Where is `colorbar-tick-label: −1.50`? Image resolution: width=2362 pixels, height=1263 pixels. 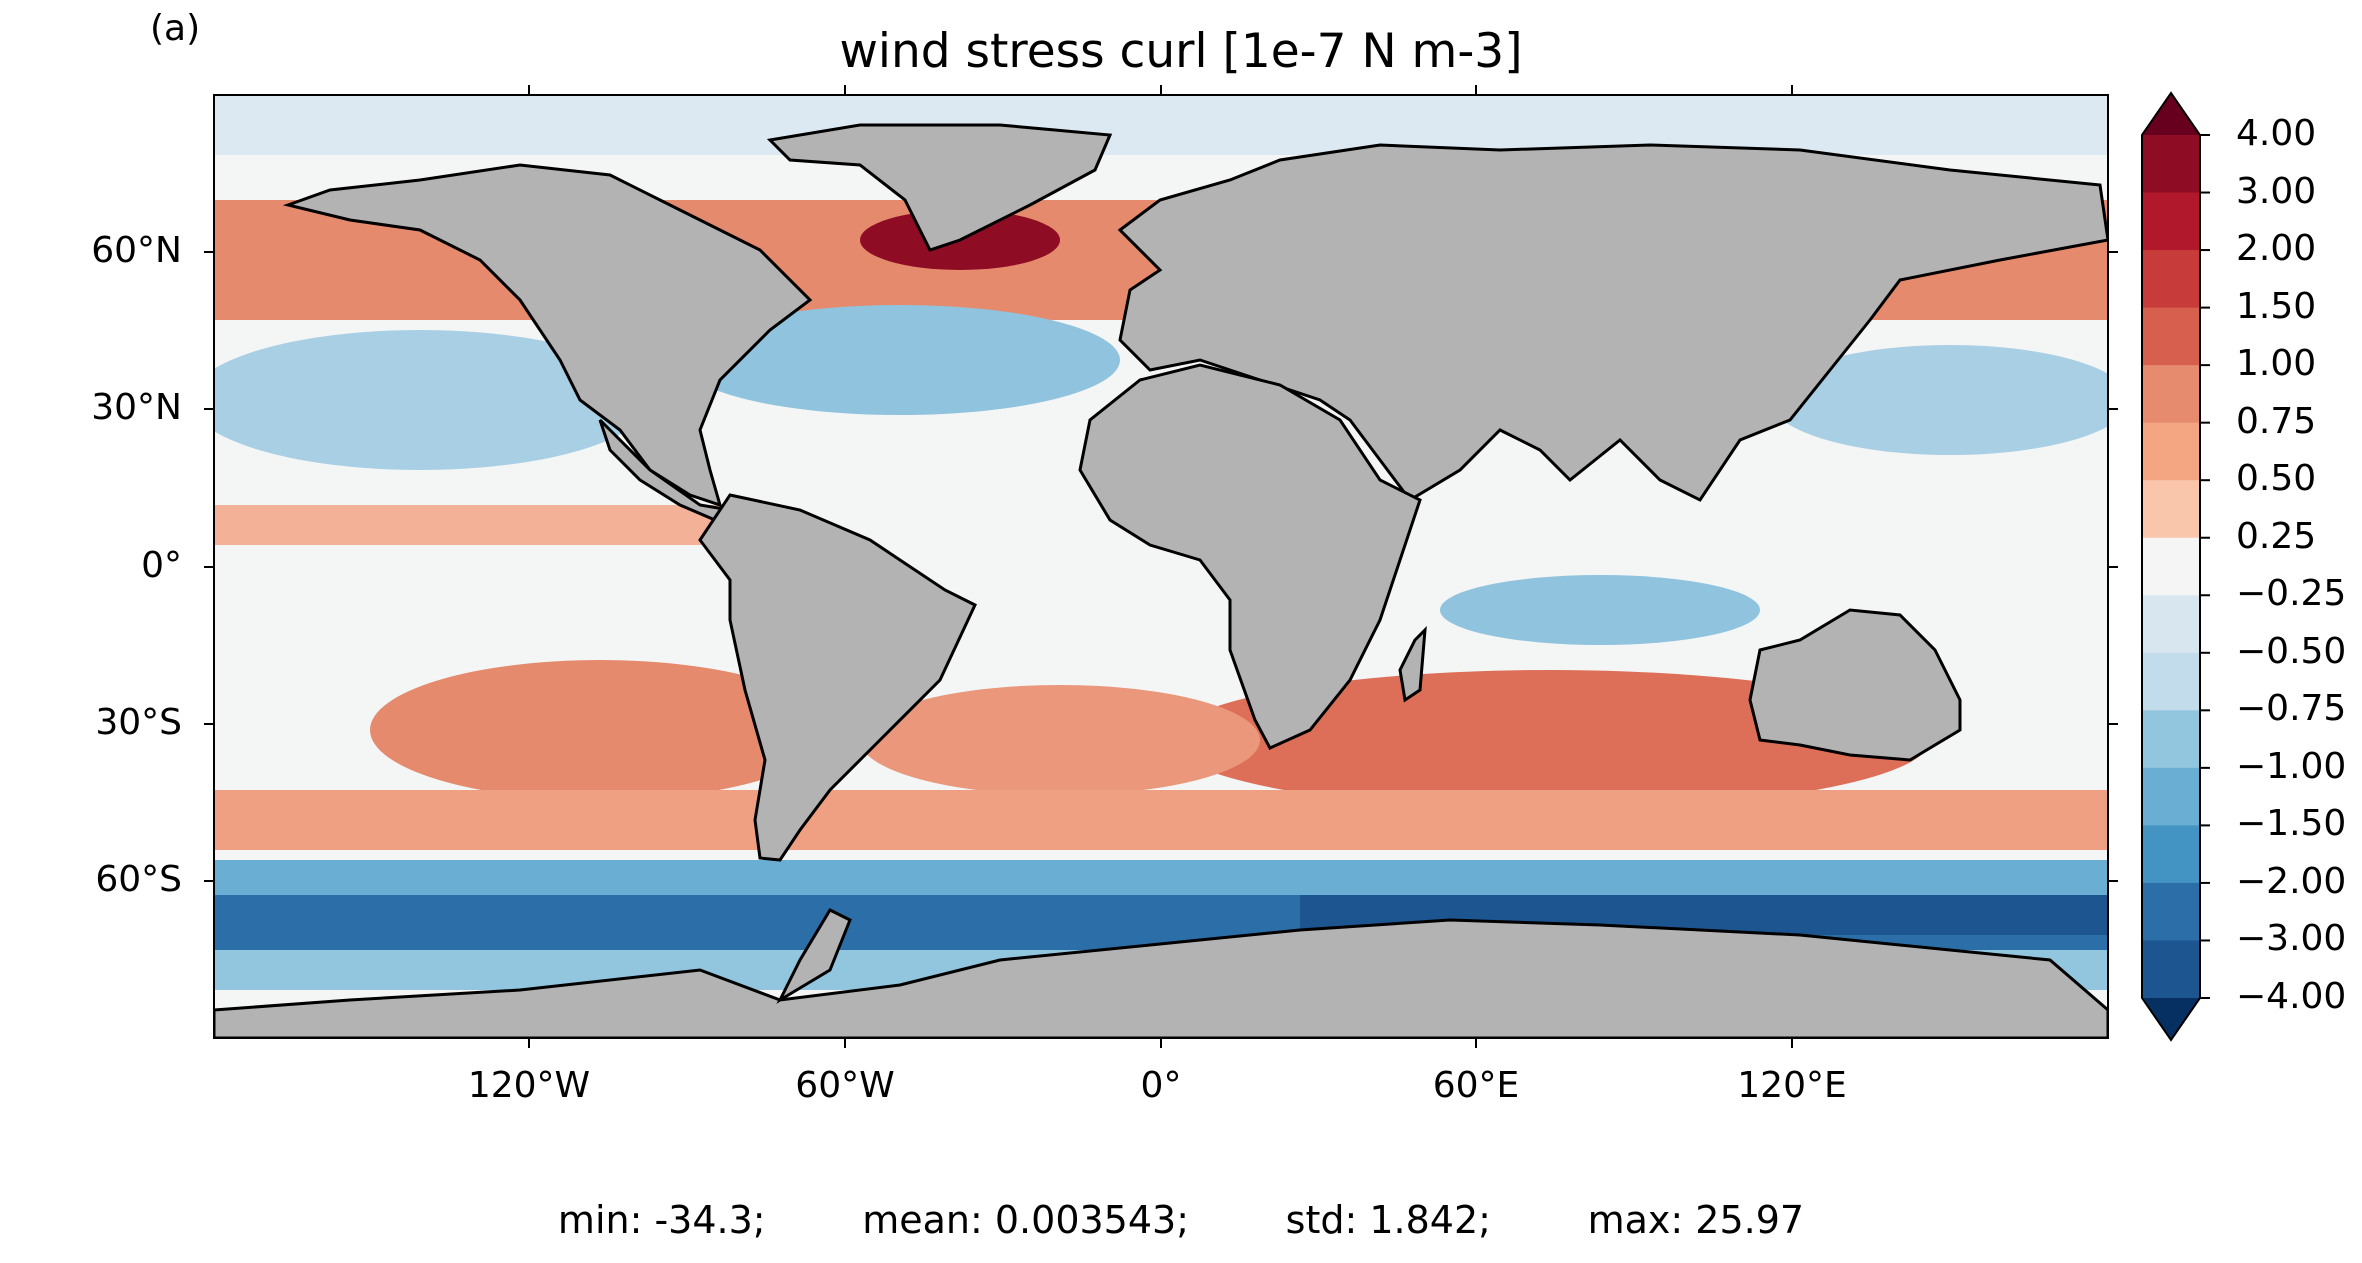
colorbar-tick-label: −1.50 is located at coordinates (2291, 824).